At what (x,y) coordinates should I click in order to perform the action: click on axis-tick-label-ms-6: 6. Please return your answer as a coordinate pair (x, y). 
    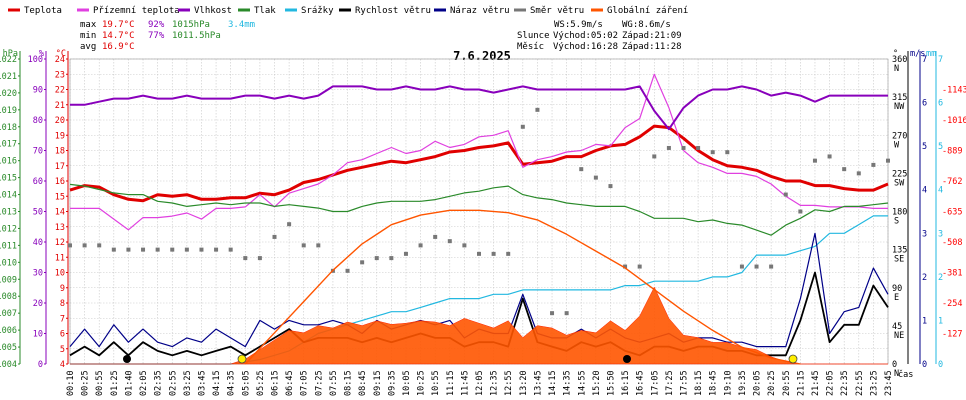
    Looking at the image, I should click on (924, 104).